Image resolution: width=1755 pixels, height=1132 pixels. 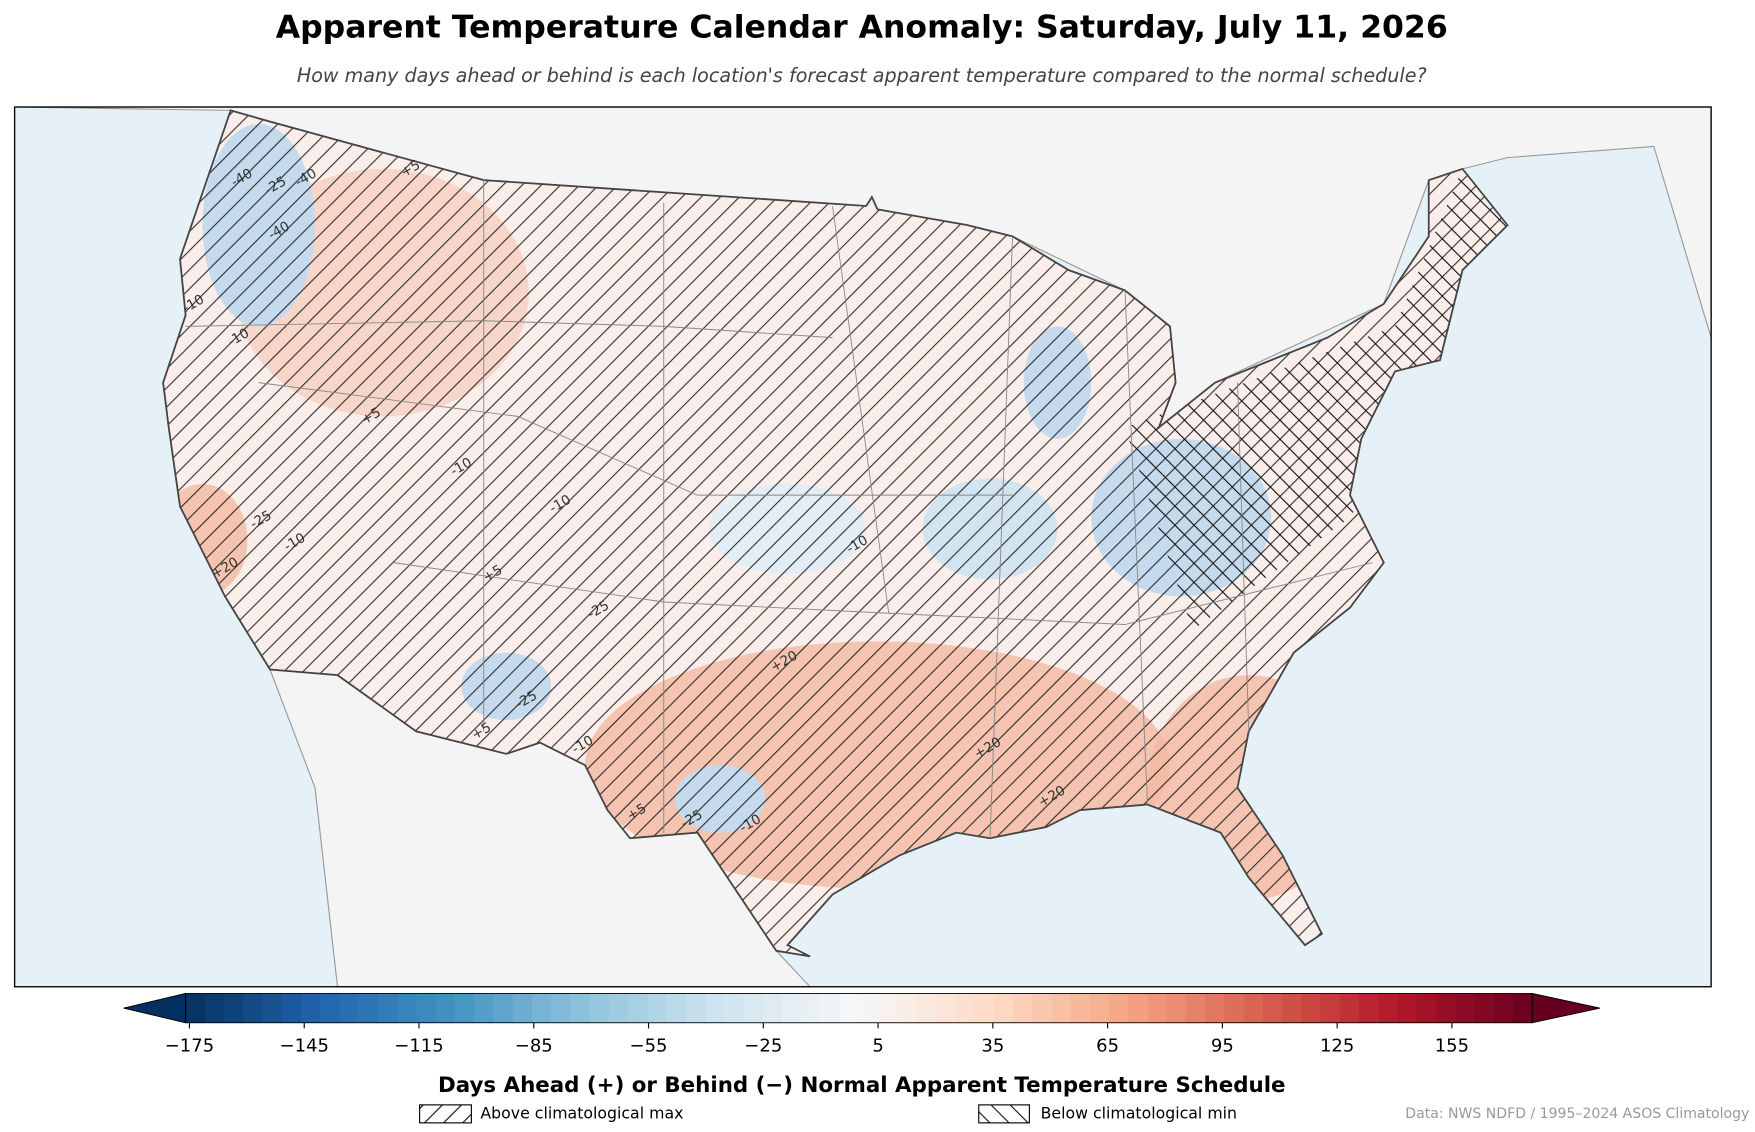 What do you see at coordinates (303, 1045) in the screenshot?
I see `colorbar-tick-label: −145` at bounding box center [303, 1045].